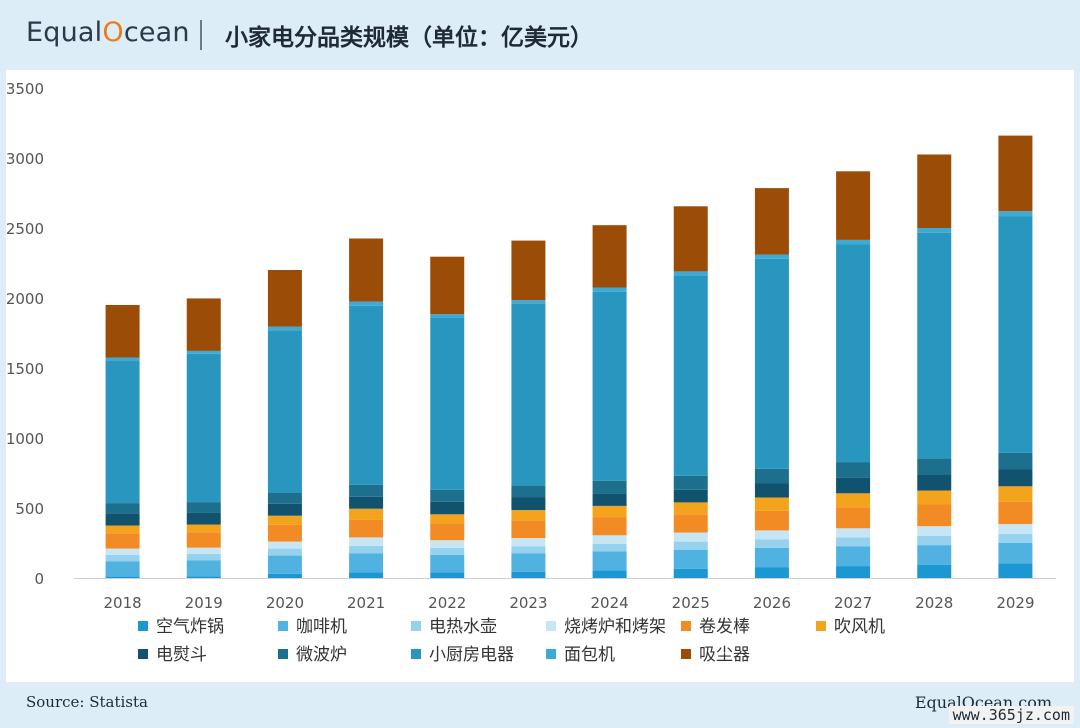  What do you see at coordinates (859, 627) in the screenshot?
I see `legend-label: 吹风机` at bounding box center [859, 627].